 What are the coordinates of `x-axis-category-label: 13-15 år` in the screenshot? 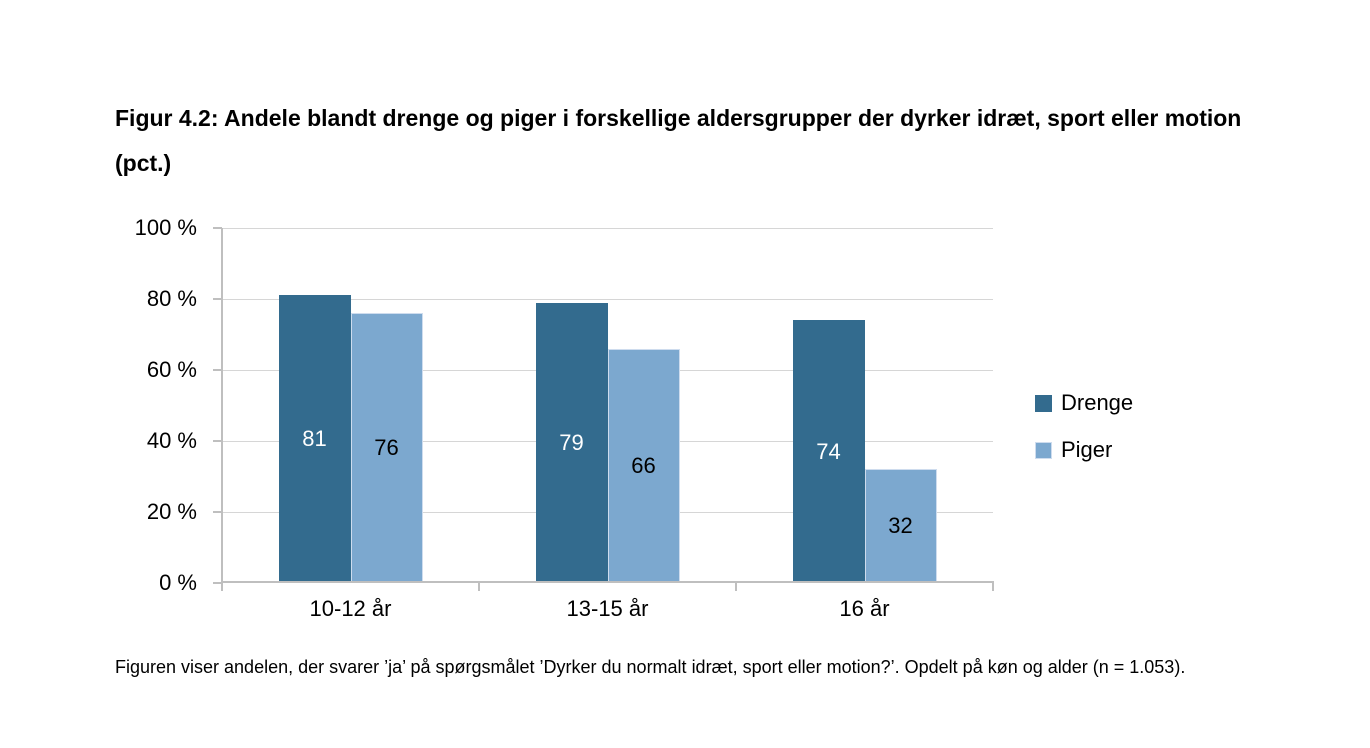 It's located at (607, 608).